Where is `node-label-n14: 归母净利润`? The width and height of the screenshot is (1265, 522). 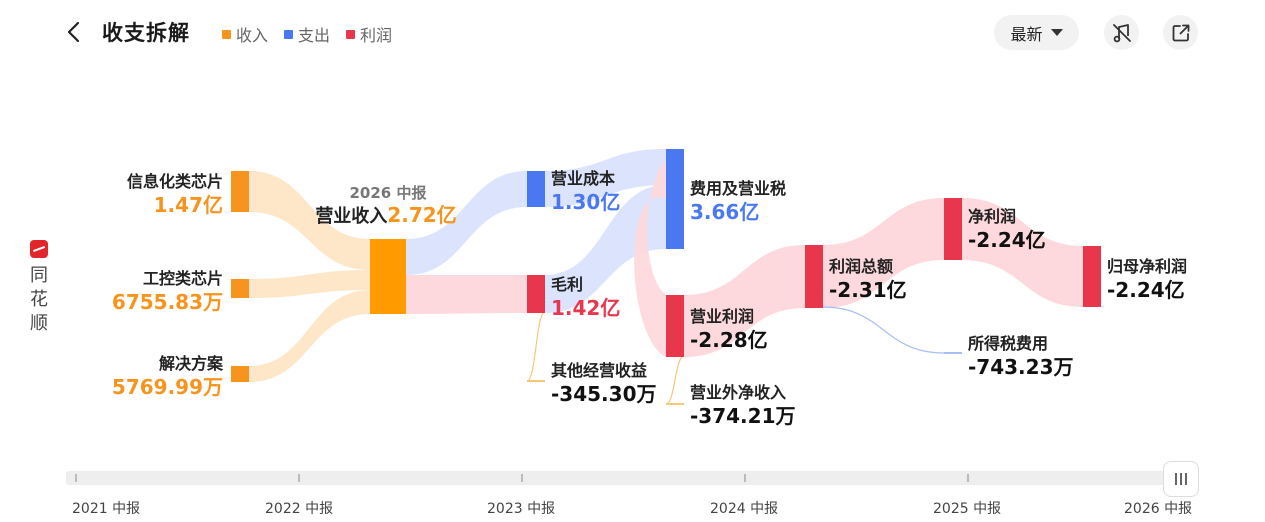
node-label-n14: 归母净利润 is located at coordinates (1147, 266).